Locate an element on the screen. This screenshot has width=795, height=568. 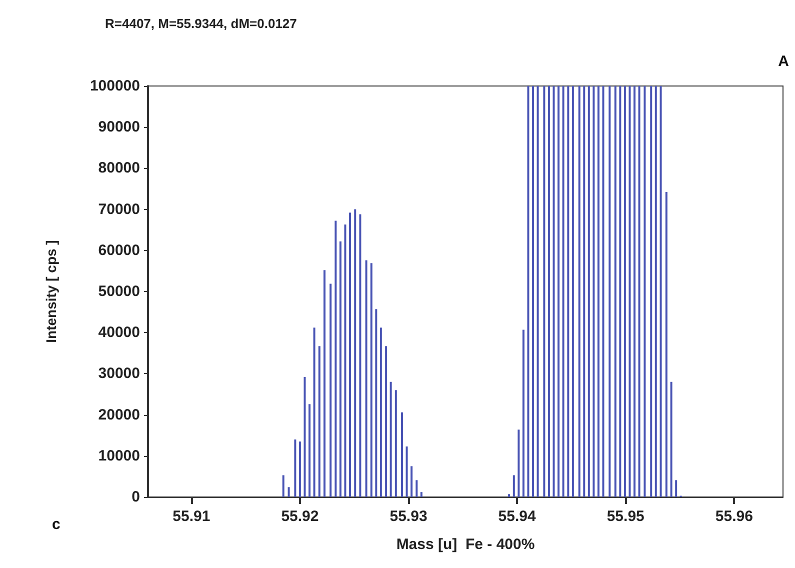
y-tick-label: 60000 is located at coordinates (119, 250).